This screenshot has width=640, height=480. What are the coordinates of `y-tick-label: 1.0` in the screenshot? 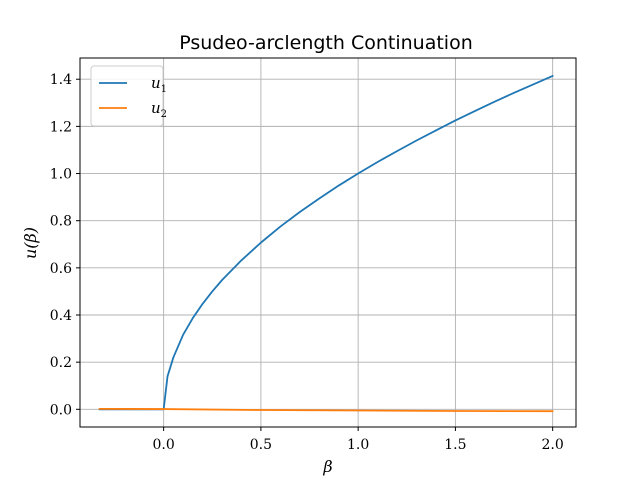 It's located at (61, 175).